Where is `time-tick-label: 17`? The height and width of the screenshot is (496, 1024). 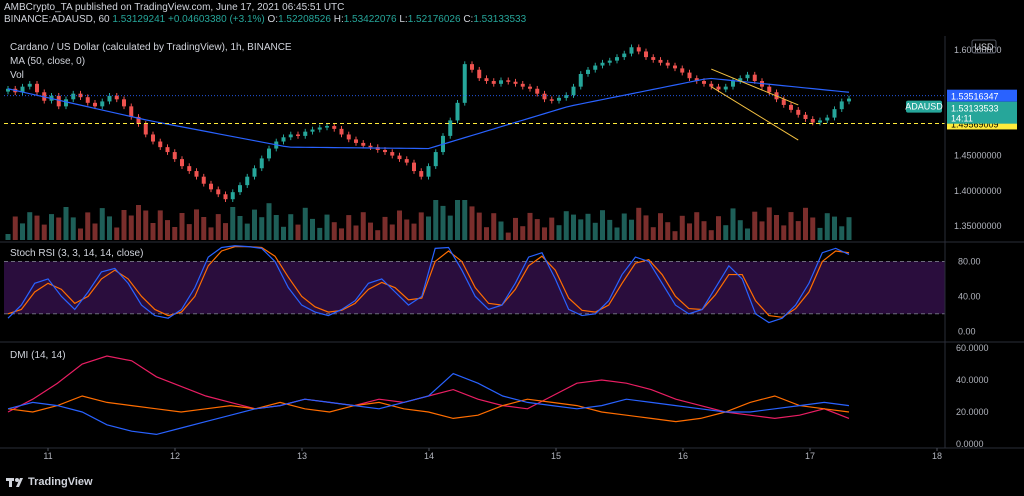
time-tick-label: 17 is located at coordinates (810, 456).